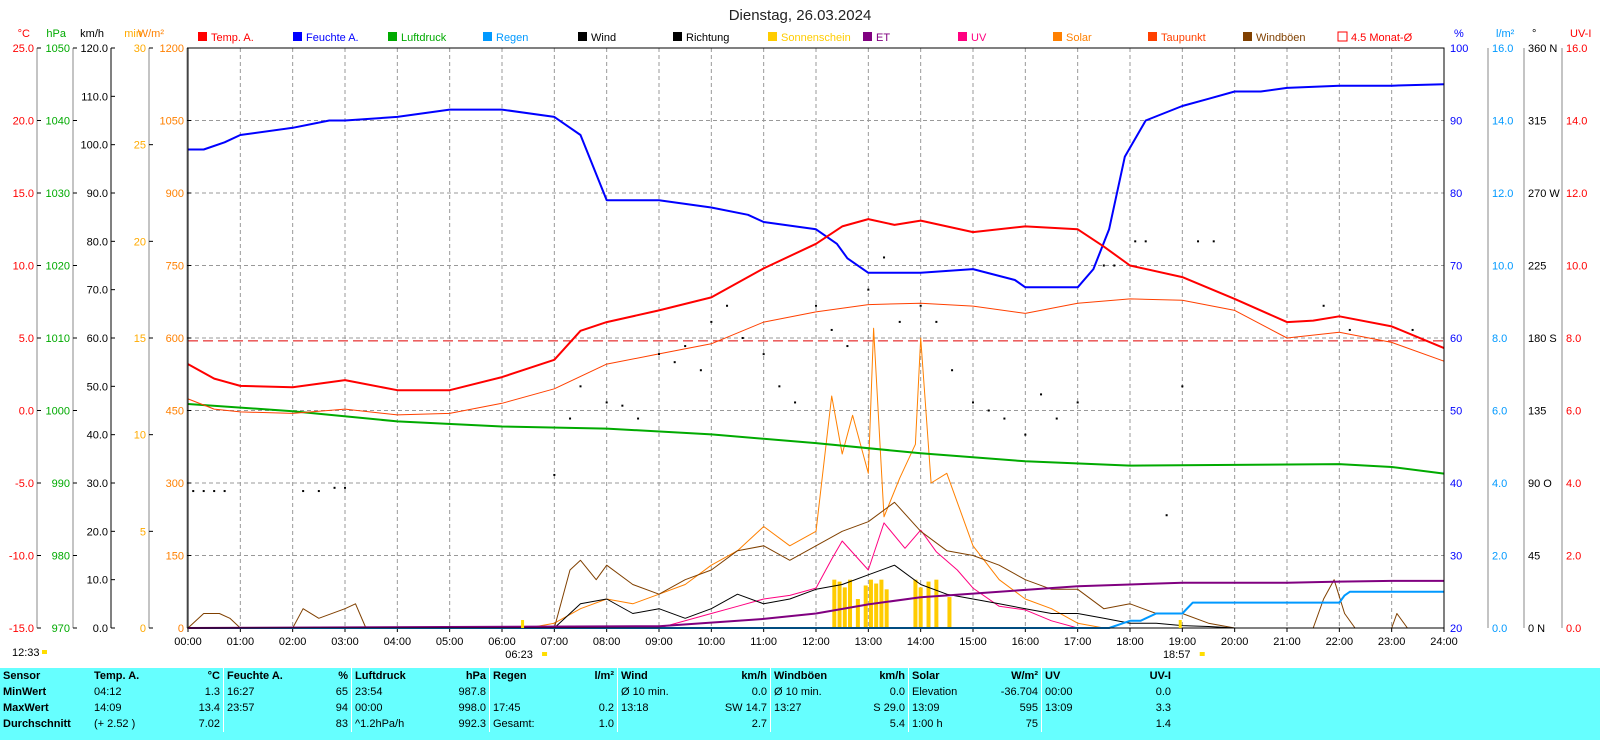  I want to click on stats-cell: 1:00 h, so click(949, 724).